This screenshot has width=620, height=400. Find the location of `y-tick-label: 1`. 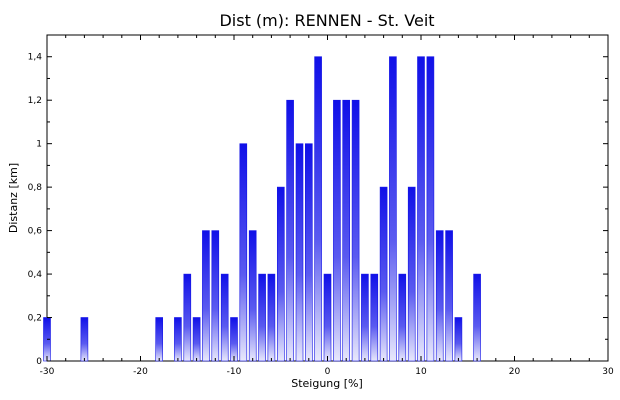

y-tick-label: 1 is located at coordinates (39, 145).